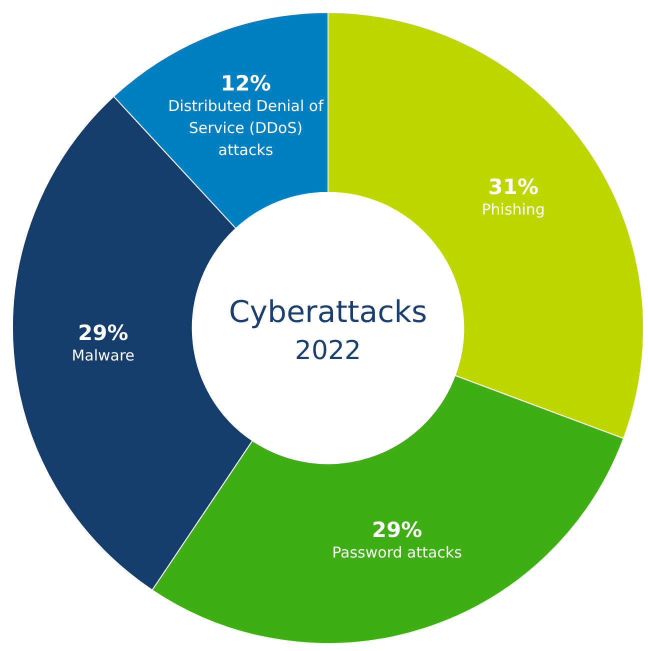 This screenshot has width=648, height=651. What do you see at coordinates (103, 355) in the screenshot?
I see `slice-label: Malware` at bounding box center [103, 355].